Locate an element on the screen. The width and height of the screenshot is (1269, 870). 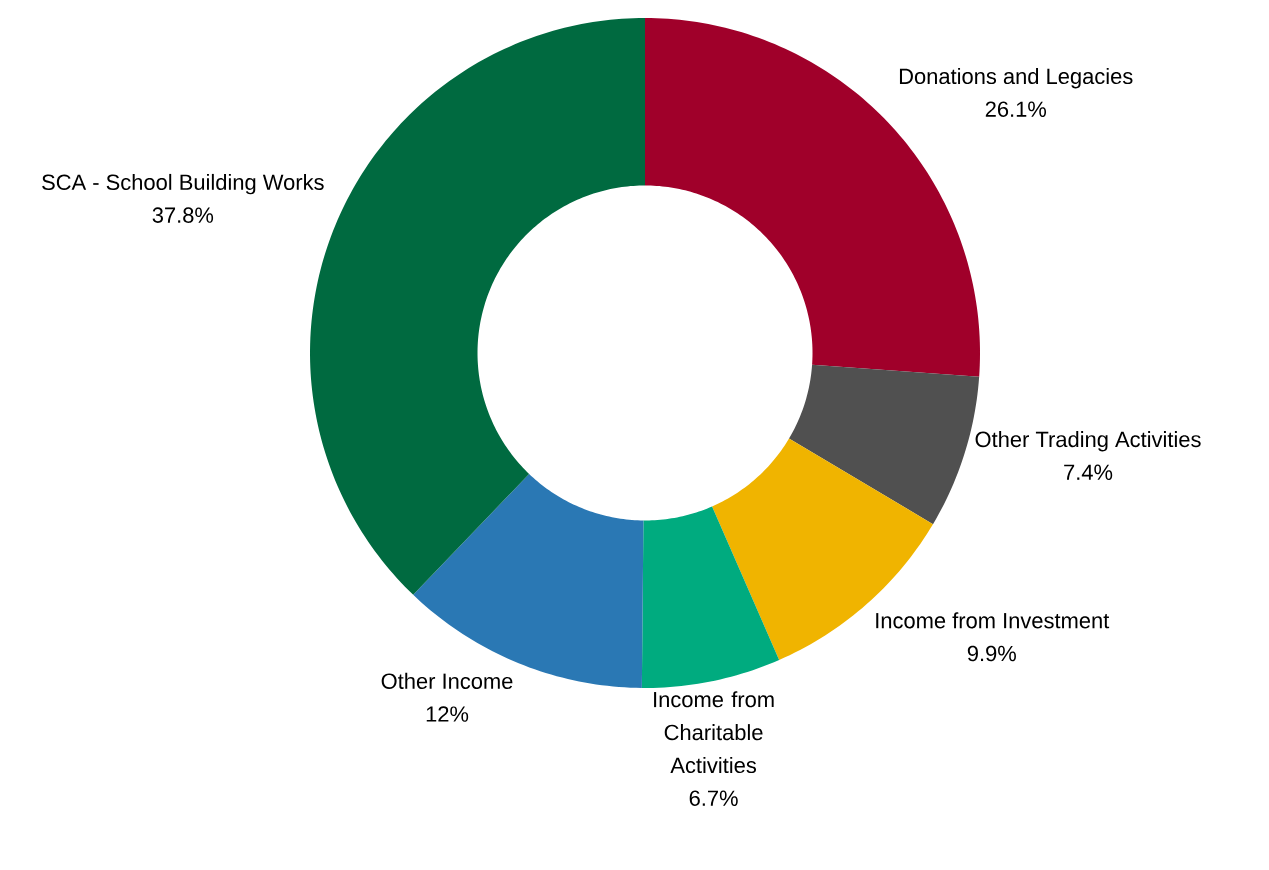
slice-label: Other Trading Activities is located at coordinates (1088, 441).